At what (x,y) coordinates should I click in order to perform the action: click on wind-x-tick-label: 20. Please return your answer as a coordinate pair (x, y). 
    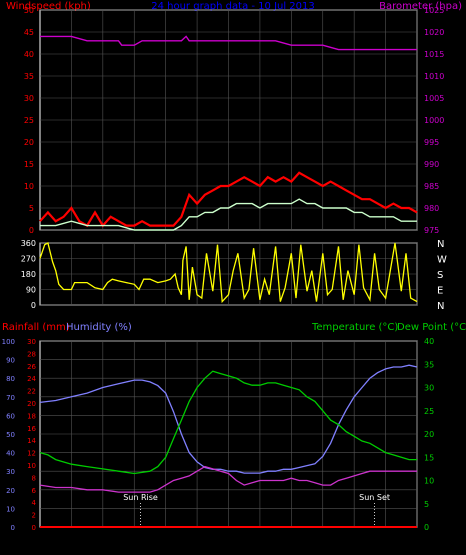
    Looking at the image, I should click on (354, 236).